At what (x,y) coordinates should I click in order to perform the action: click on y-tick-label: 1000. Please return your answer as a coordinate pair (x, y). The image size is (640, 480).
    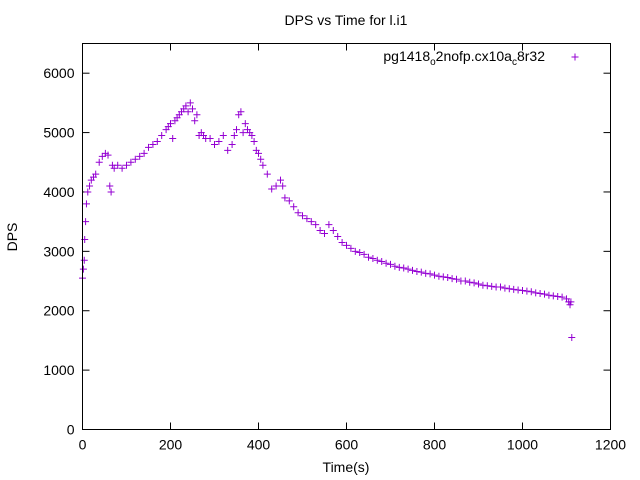
    Looking at the image, I should click on (58, 370).